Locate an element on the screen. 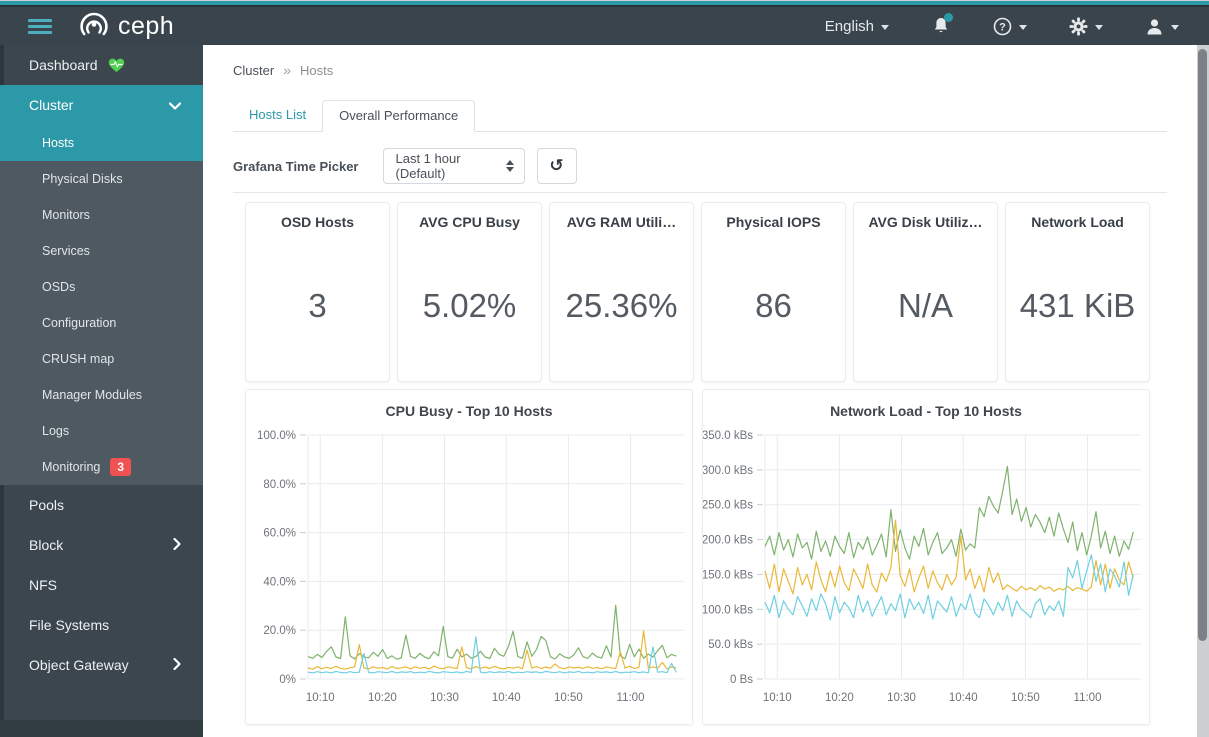 The width and height of the screenshot is (1209, 737). sidebar-item-label: Block is located at coordinates (46, 545).